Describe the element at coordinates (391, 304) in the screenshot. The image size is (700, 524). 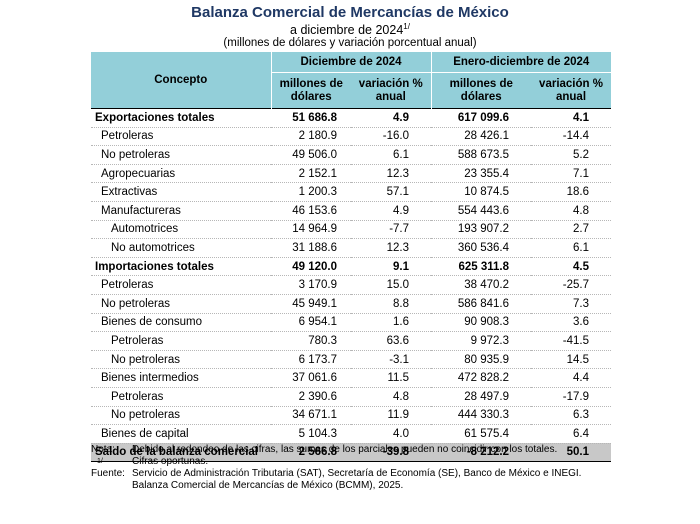
I see `dic-variacion-cell: 8.8` at that location.